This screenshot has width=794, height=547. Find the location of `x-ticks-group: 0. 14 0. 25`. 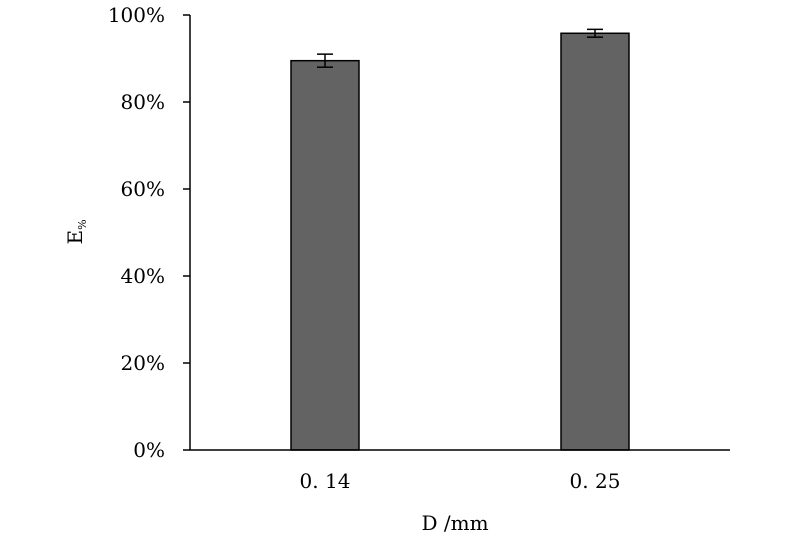

x-ticks-group: 0. 14 0. 25 is located at coordinates (460, 481).